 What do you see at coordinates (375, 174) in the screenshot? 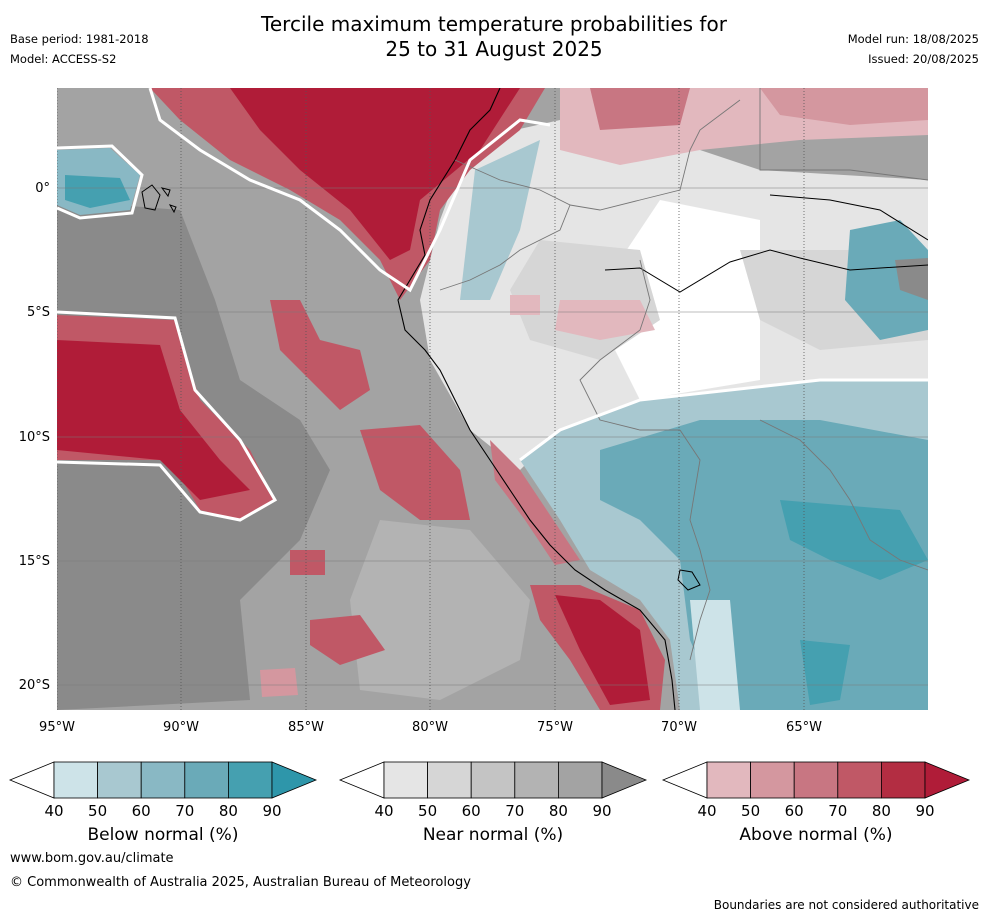
I see `above-normal-90-nw` at bounding box center [375, 174].